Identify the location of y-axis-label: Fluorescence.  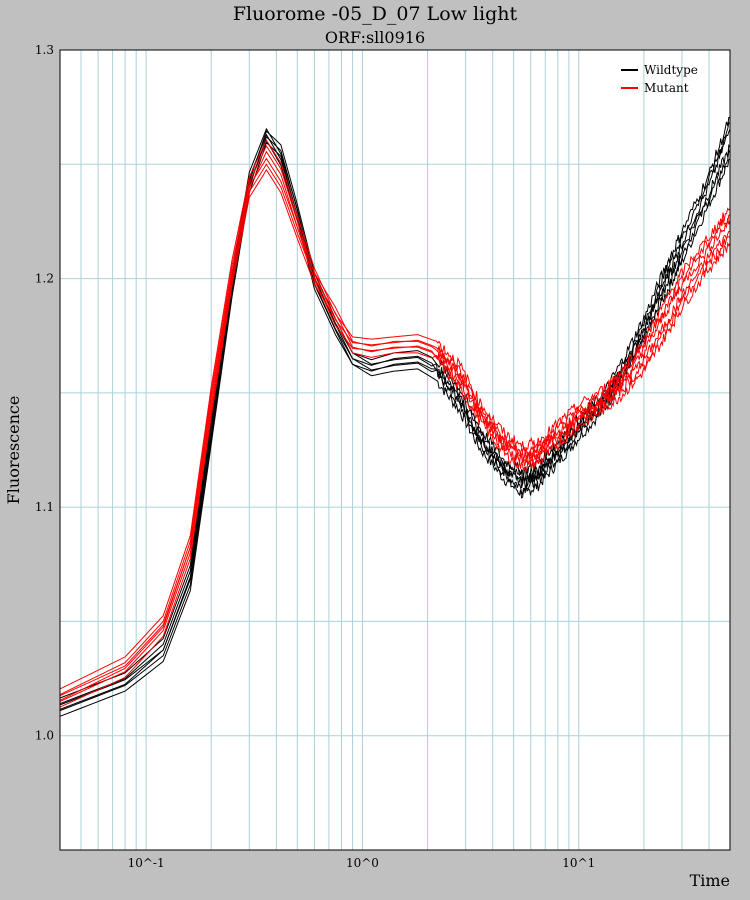
(13, 450).